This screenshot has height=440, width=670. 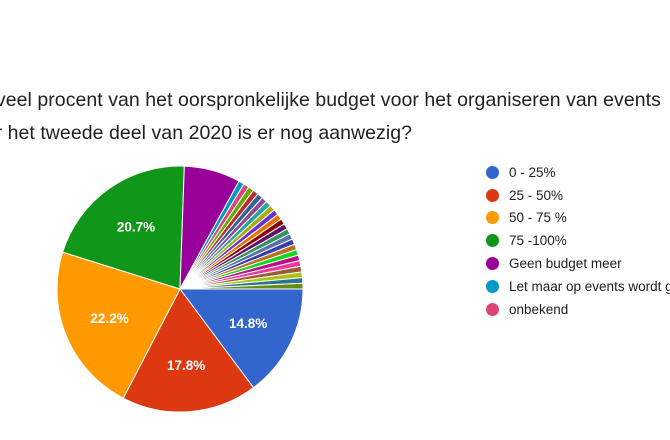 I want to click on legend-label: 25 - 50%, so click(x=536, y=195).